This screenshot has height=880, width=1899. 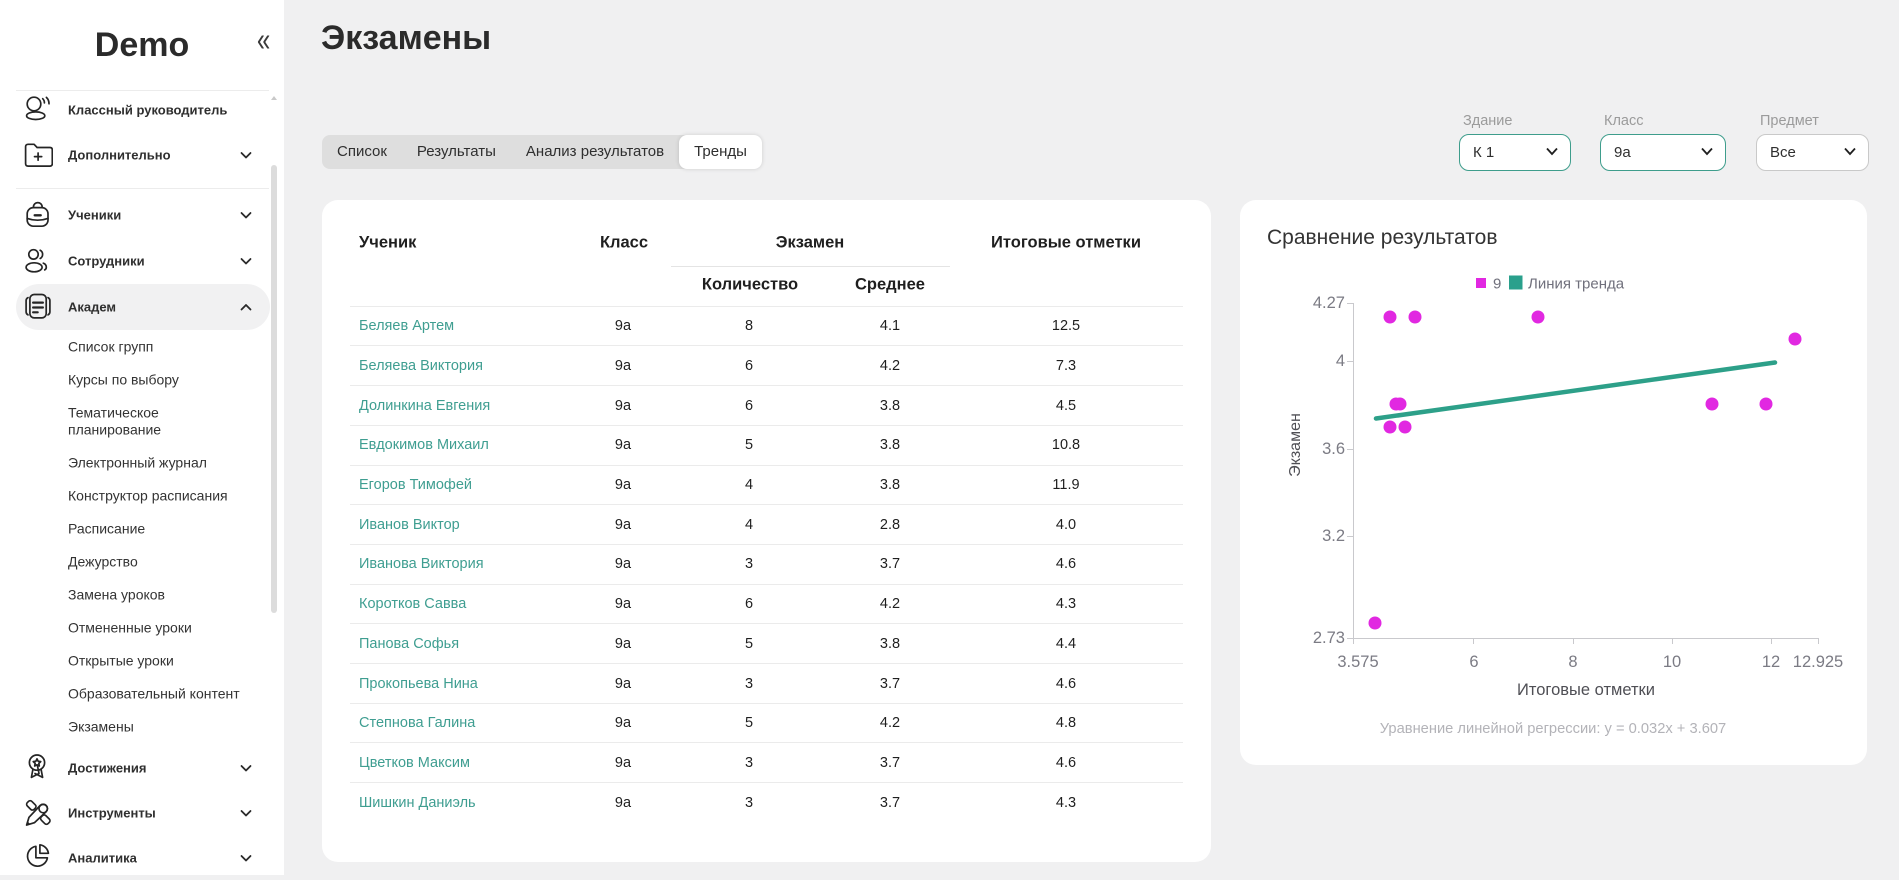 I want to click on svg-text: 9, so click(x=1497, y=284).